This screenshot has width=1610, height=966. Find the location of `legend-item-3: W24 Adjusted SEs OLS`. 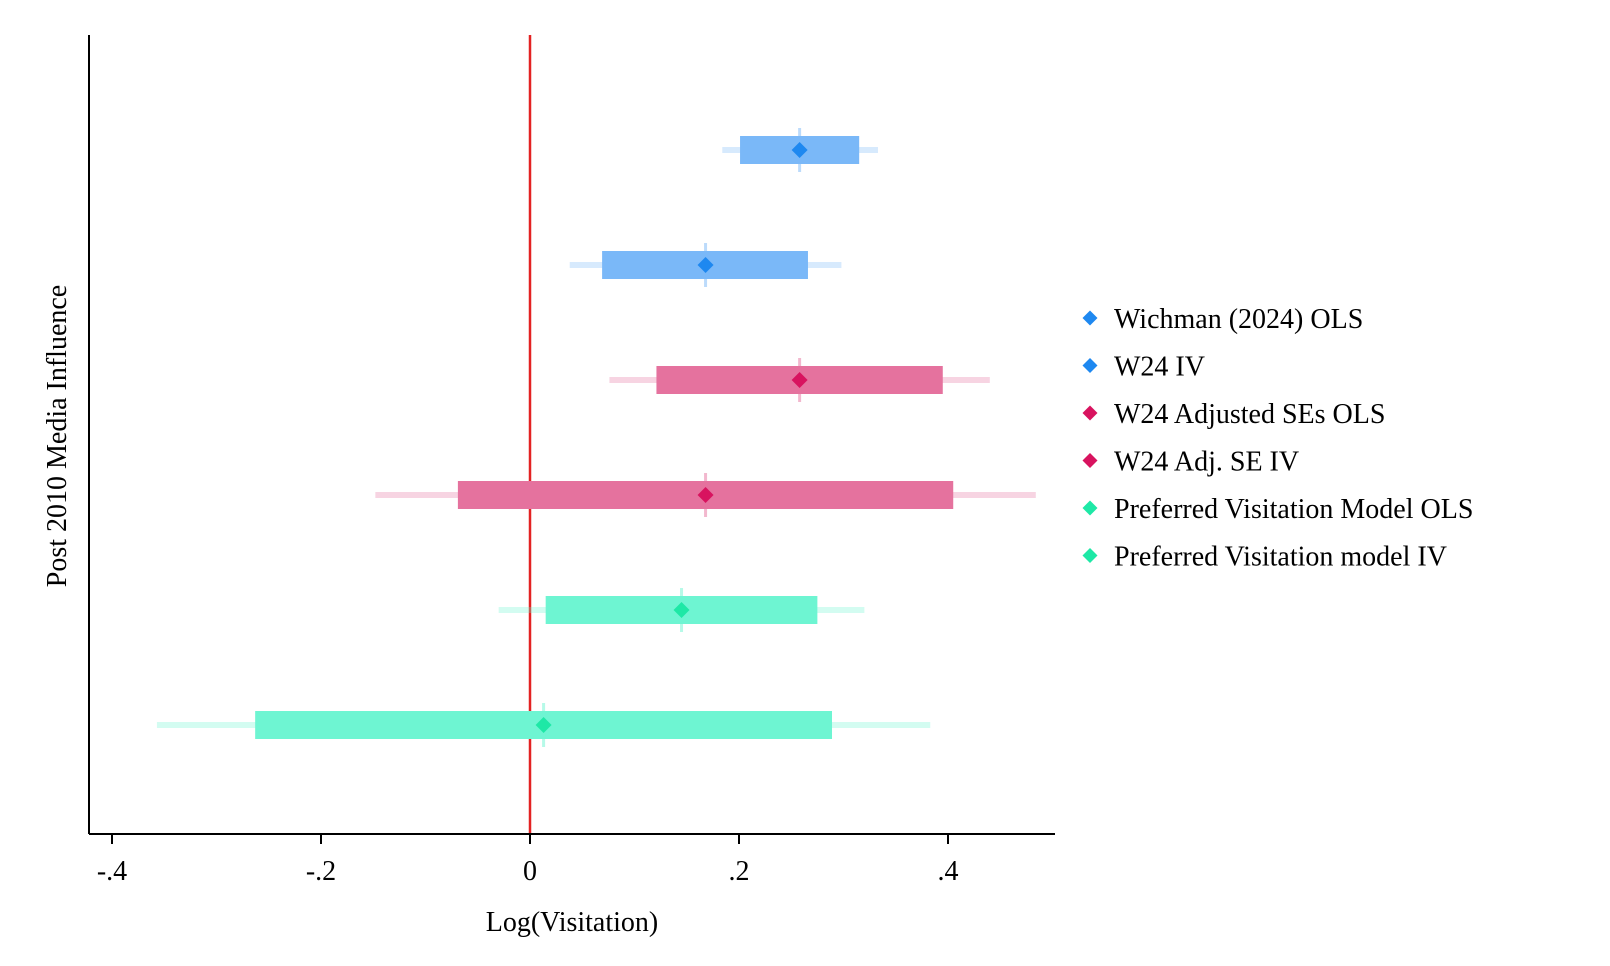

legend-item-3: W24 Adjusted SEs OLS is located at coordinates (1233, 414).